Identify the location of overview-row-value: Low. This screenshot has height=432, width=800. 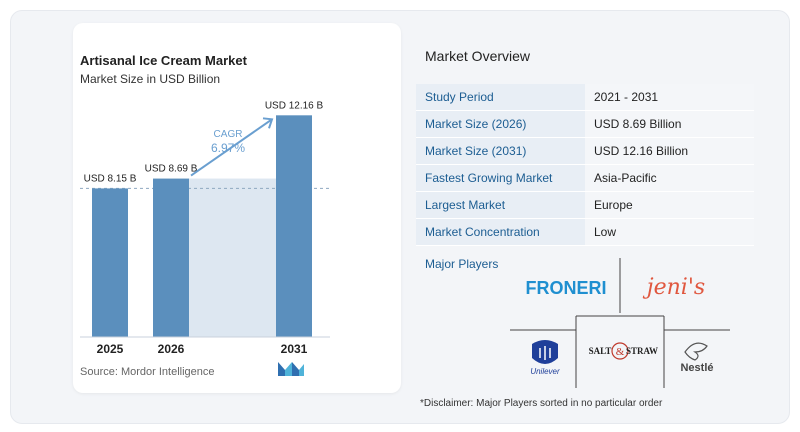
(669, 232).